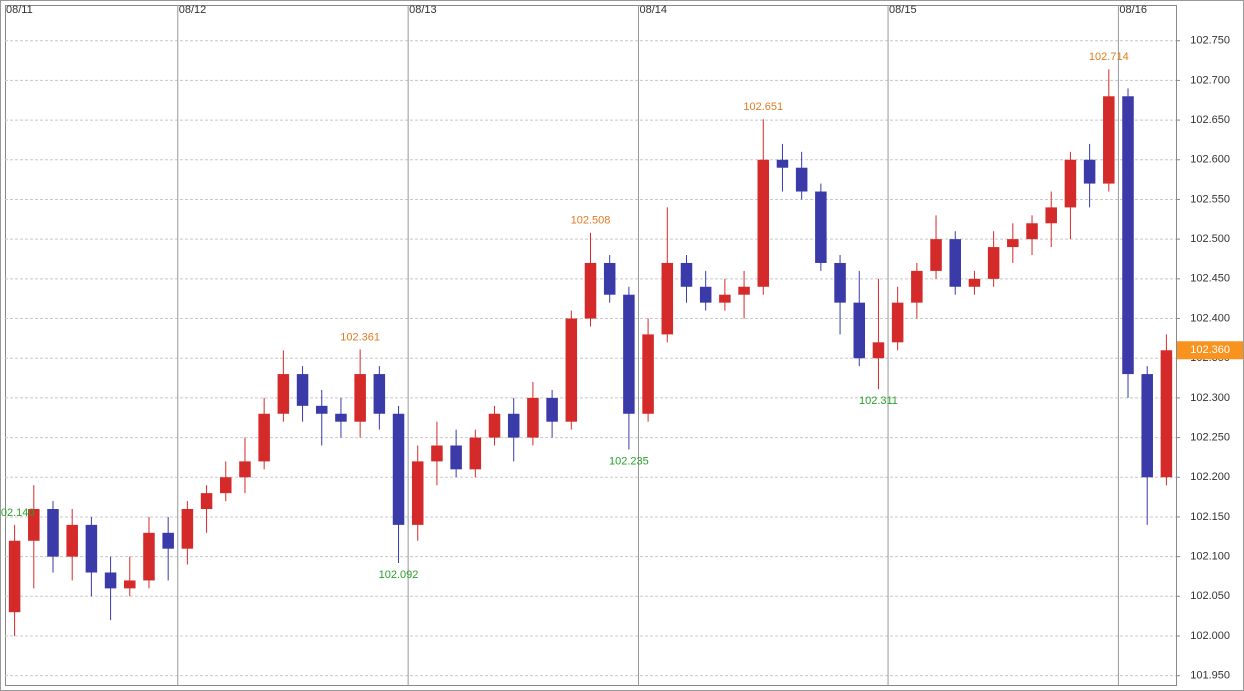  Describe the element at coordinates (1210, 676) in the screenshot. I see `y-tick-label: 101.950` at that location.